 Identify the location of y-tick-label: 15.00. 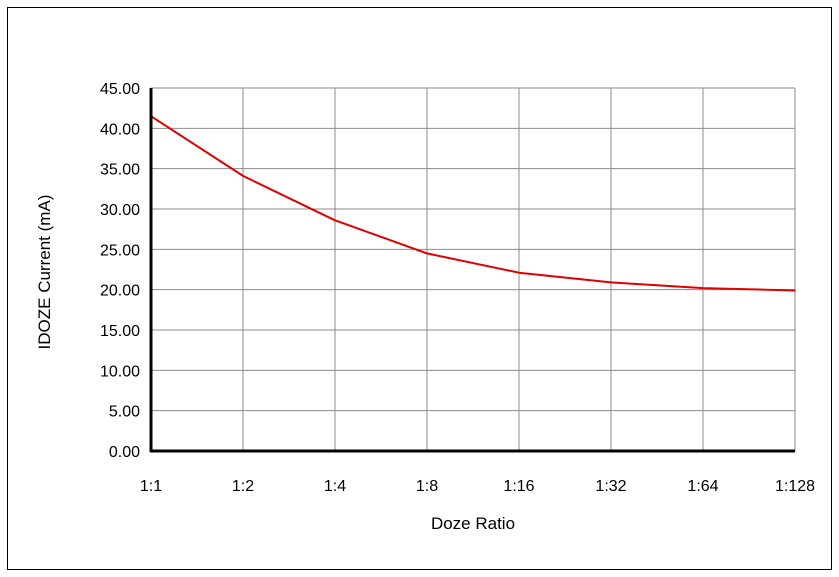
(120, 331).